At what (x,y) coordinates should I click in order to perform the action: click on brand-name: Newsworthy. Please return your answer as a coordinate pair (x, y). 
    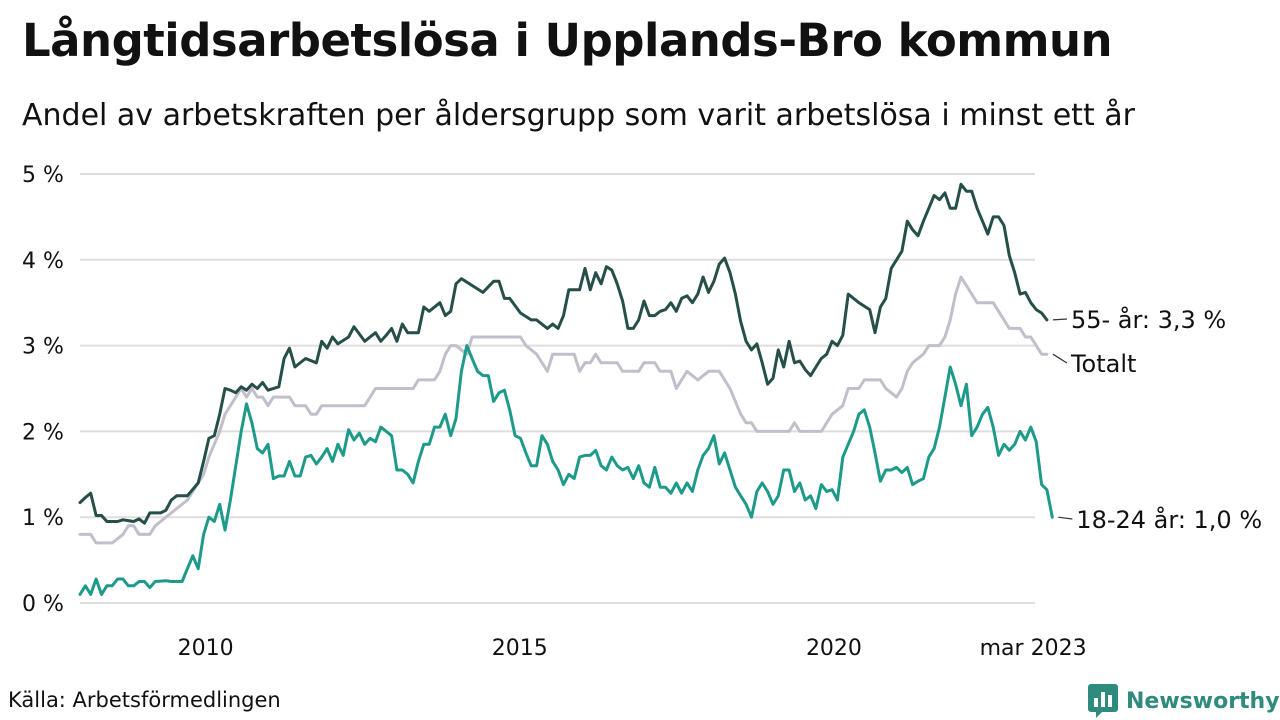
    Looking at the image, I should click on (1203, 701).